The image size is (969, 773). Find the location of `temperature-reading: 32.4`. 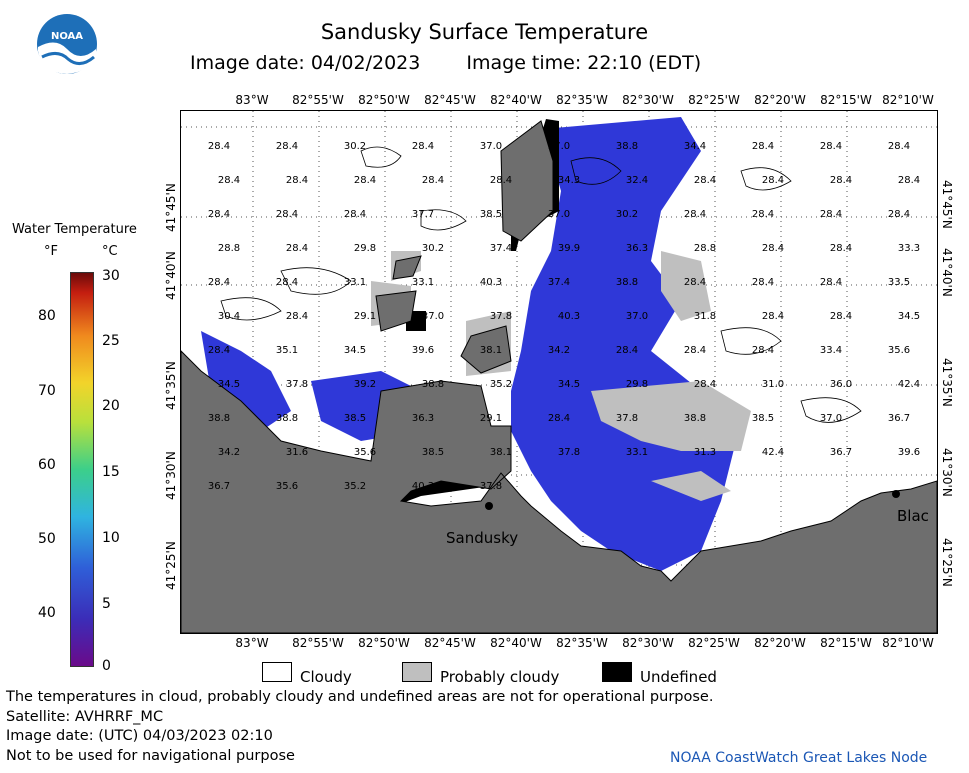

temperature-reading: 32.4 is located at coordinates (637, 180).